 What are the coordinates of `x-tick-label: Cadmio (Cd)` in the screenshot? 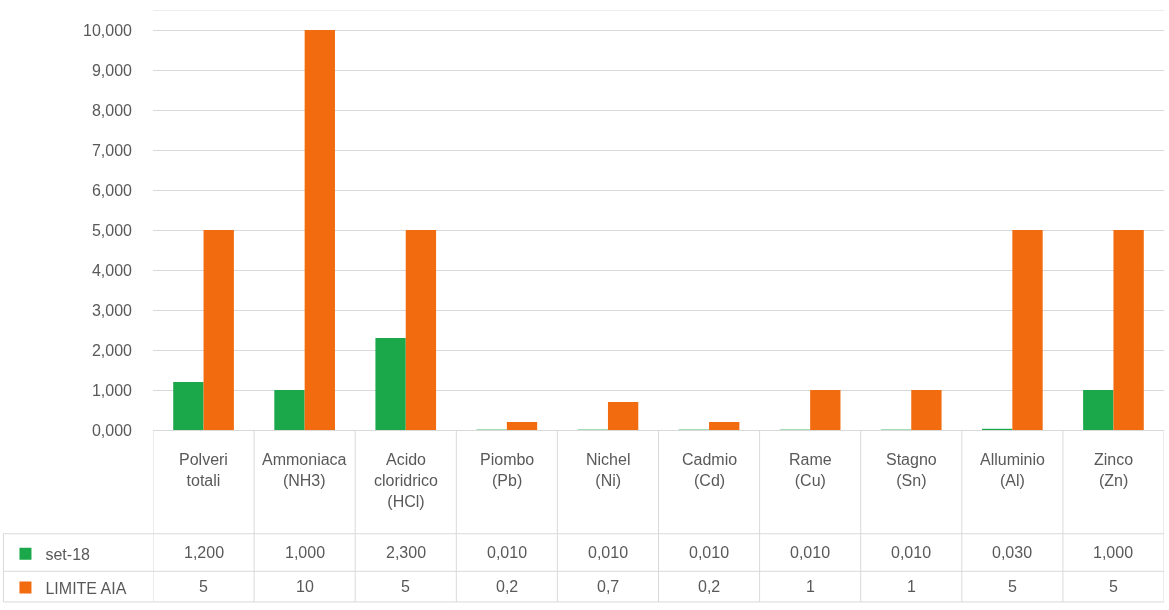 It's located at (710, 470).